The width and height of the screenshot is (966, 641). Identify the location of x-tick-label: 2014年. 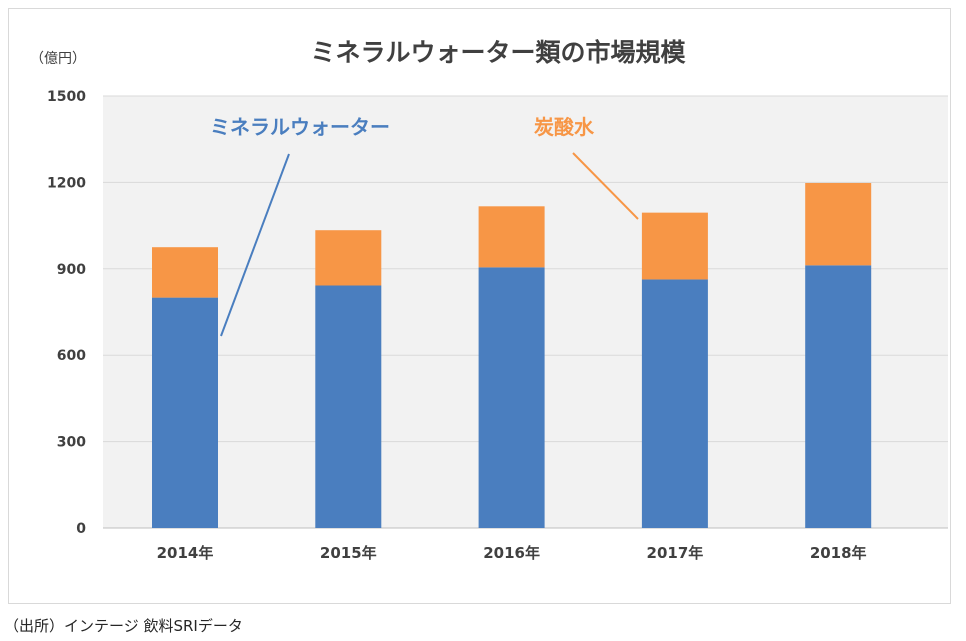
(185, 553).